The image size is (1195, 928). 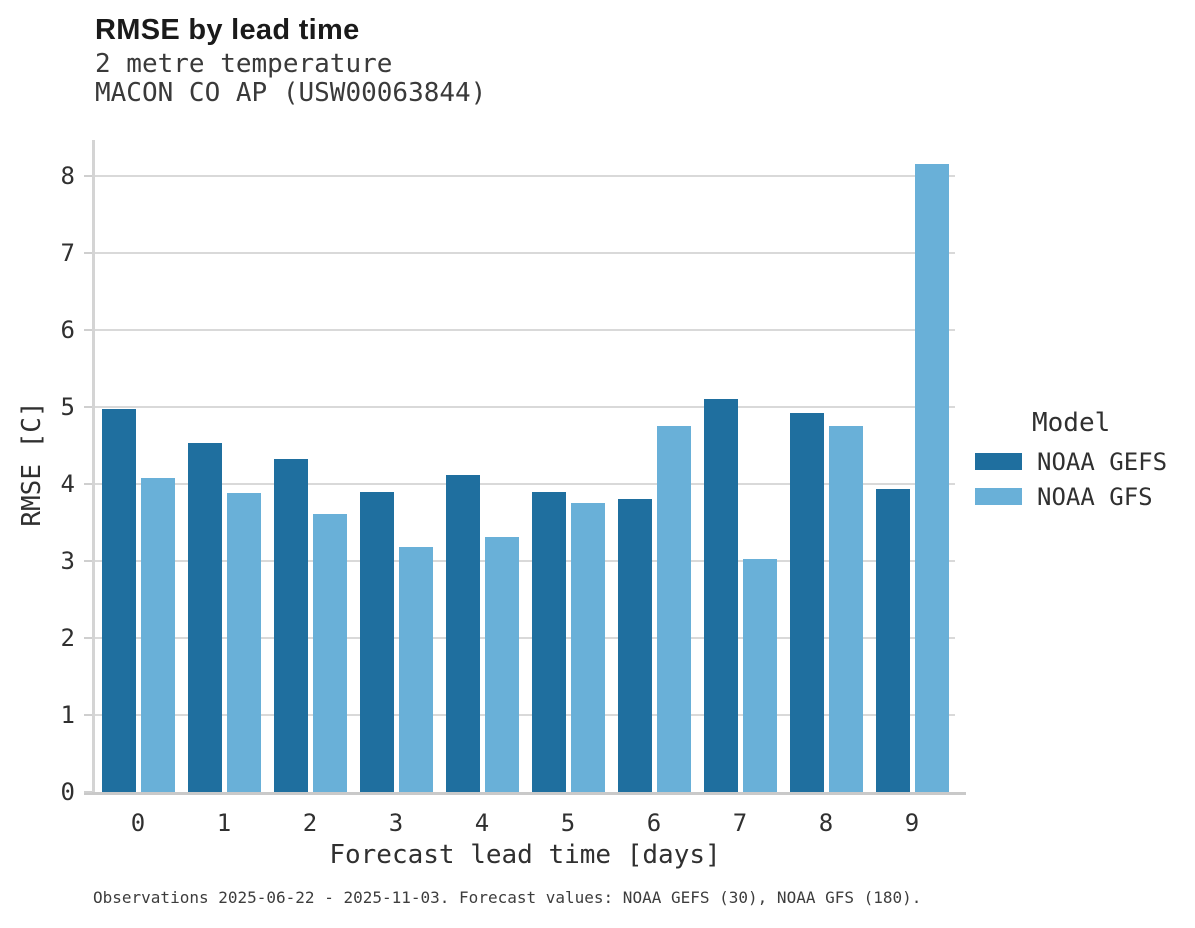 What do you see at coordinates (291, 93) in the screenshot?
I see `subtitle-line-2: MACON CO AP (USW00063844)` at bounding box center [291, 93].